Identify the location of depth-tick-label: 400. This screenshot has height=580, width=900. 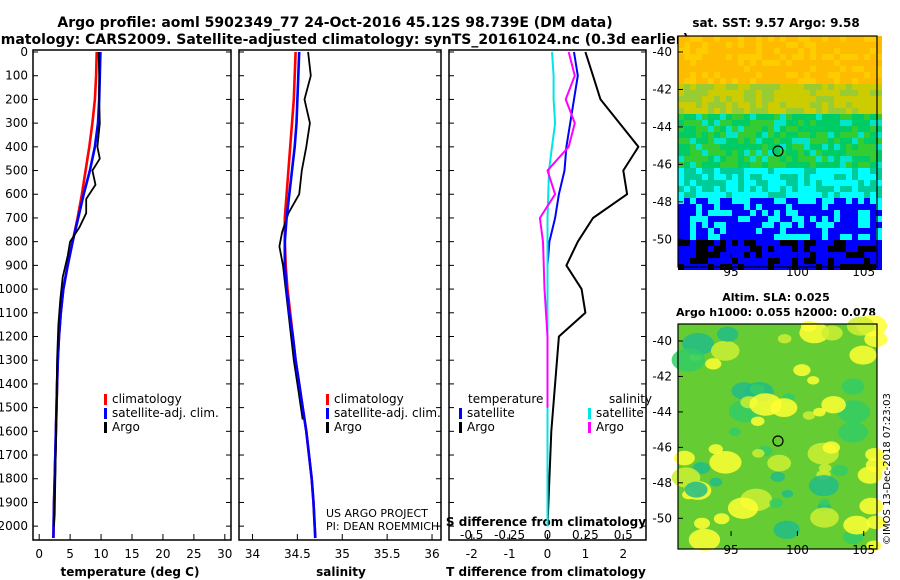
(16, 147).